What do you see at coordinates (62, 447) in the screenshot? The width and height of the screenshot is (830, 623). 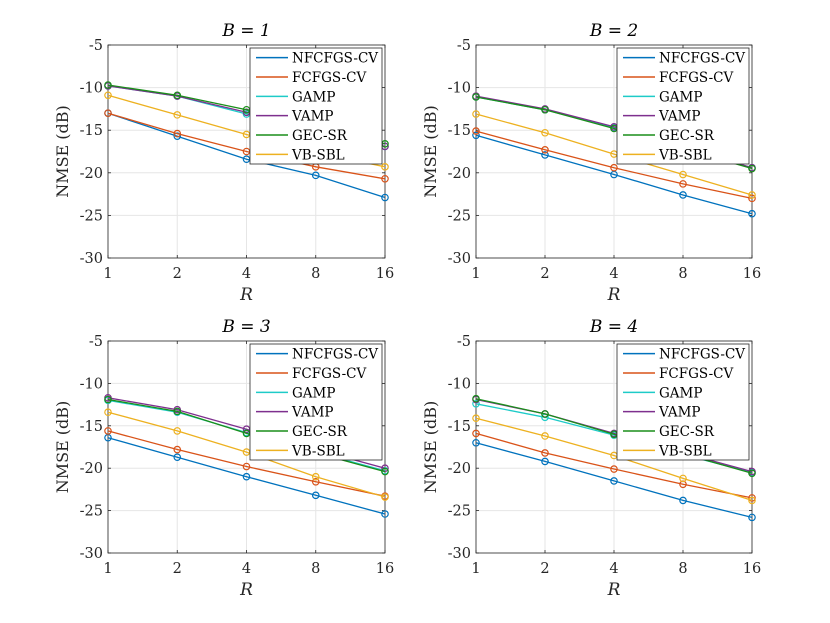 I see `y-axis-label: NMSE (dB)` at bounding box center [62, 447].